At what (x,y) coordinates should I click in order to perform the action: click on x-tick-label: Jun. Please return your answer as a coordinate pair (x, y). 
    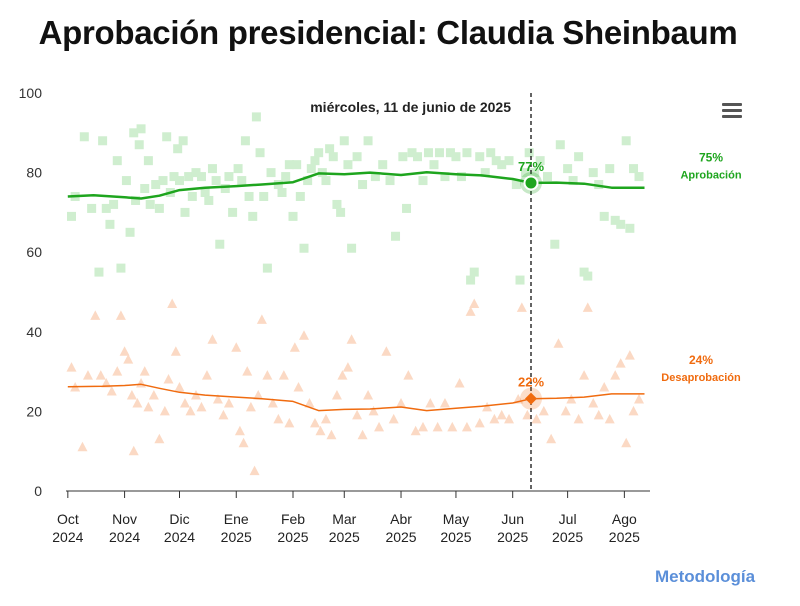
    Looking at the image, I should click on (512, 519).